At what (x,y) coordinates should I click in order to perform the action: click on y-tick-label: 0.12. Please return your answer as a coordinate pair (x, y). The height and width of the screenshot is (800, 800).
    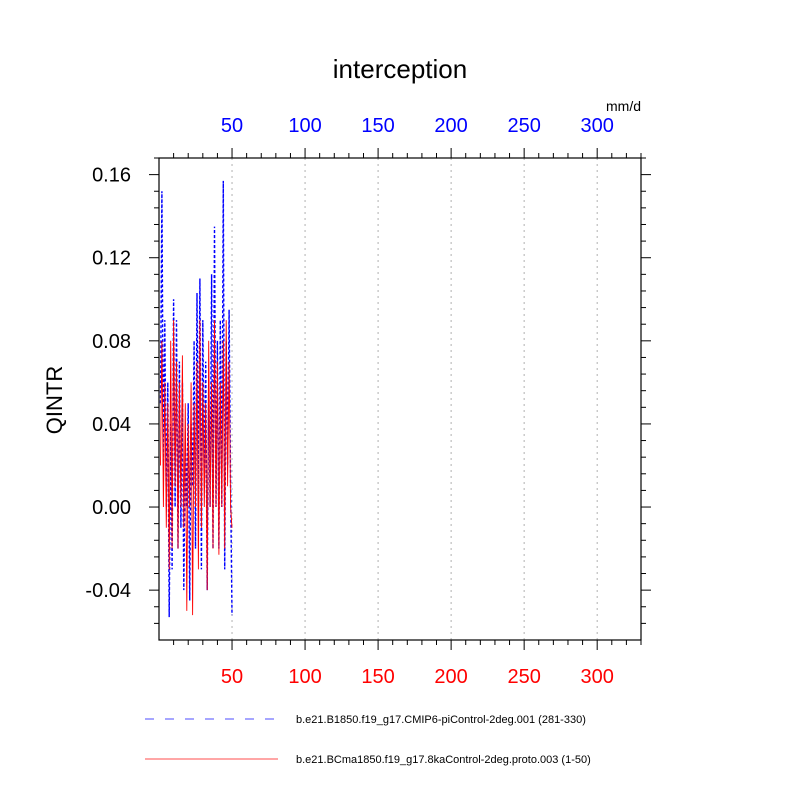
    Looking at the image, I should click on (111, 259).